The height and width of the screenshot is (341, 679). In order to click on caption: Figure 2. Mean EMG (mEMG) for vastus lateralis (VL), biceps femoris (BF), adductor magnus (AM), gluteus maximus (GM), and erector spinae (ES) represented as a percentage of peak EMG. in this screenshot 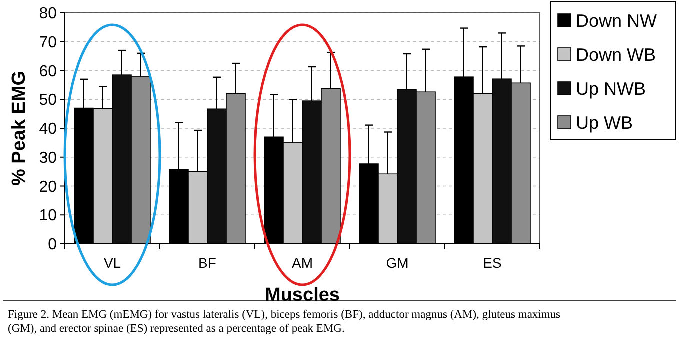, I will do `click(285, 322)`.